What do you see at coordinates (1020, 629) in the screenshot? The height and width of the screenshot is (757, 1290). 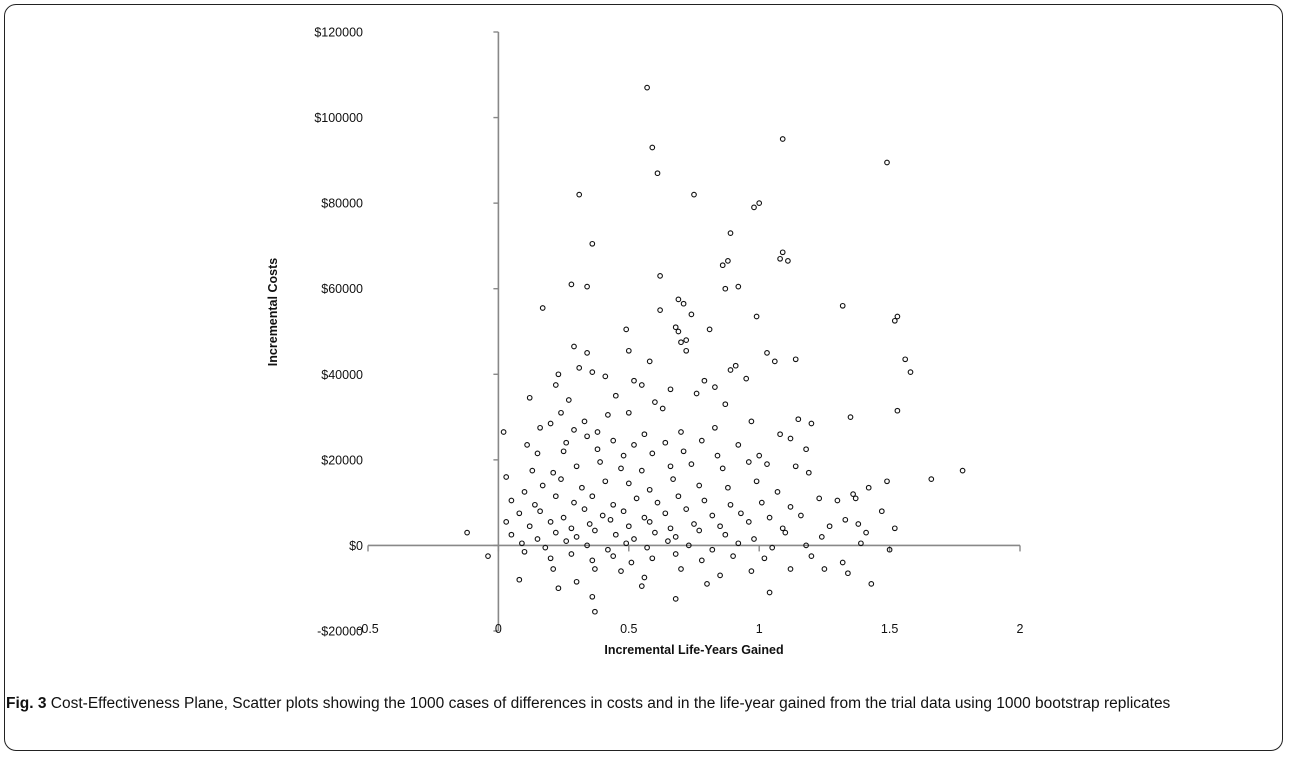 I see `x-tick-label: 2` at bounding box center [1020, 629].